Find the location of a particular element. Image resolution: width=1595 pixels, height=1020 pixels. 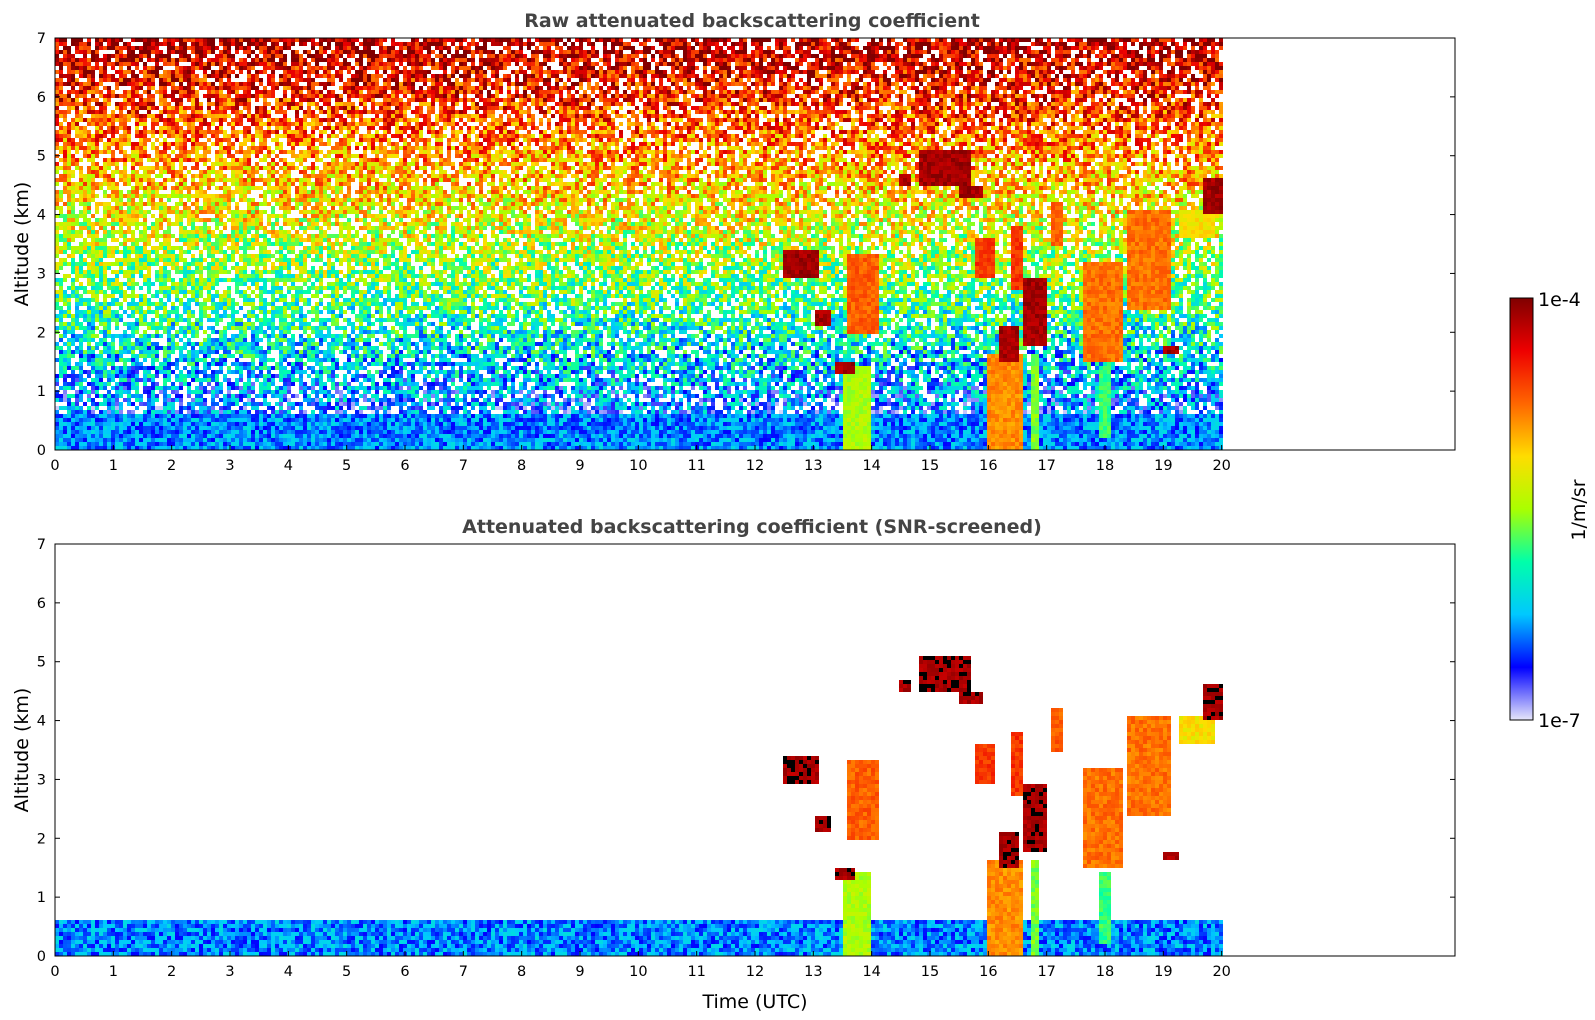

raw-xtick-label: 17 is located at coordinates (1046, 466).